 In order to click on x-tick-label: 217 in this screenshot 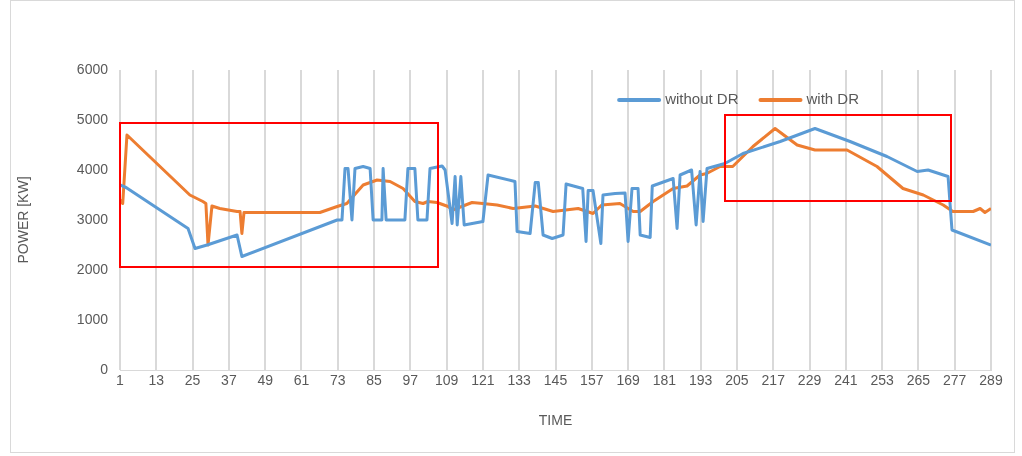, I will do `click(773, 380)`.